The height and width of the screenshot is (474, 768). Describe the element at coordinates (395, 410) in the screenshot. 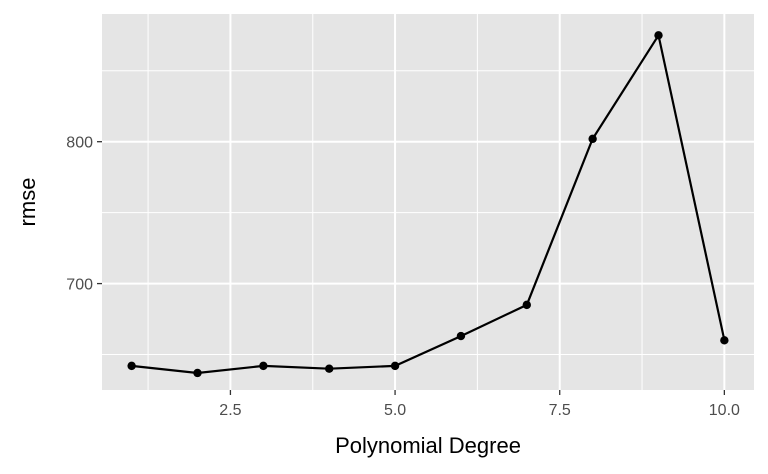

I see `x-tick-label: 5.0` at that location.